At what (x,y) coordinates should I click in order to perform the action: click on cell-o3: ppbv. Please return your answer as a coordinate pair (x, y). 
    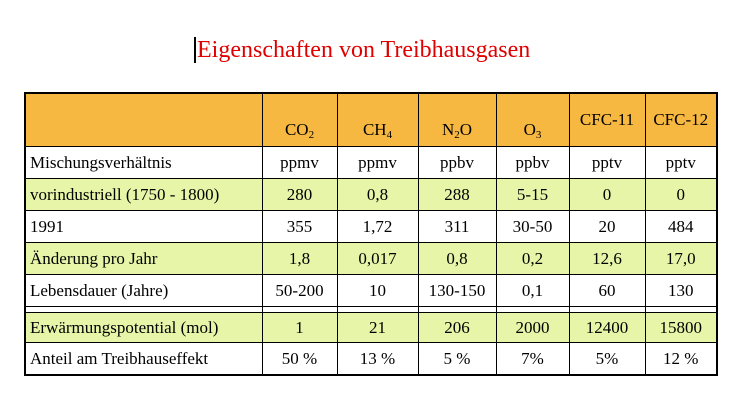
    Looking at the image, I should click on (532, 162).